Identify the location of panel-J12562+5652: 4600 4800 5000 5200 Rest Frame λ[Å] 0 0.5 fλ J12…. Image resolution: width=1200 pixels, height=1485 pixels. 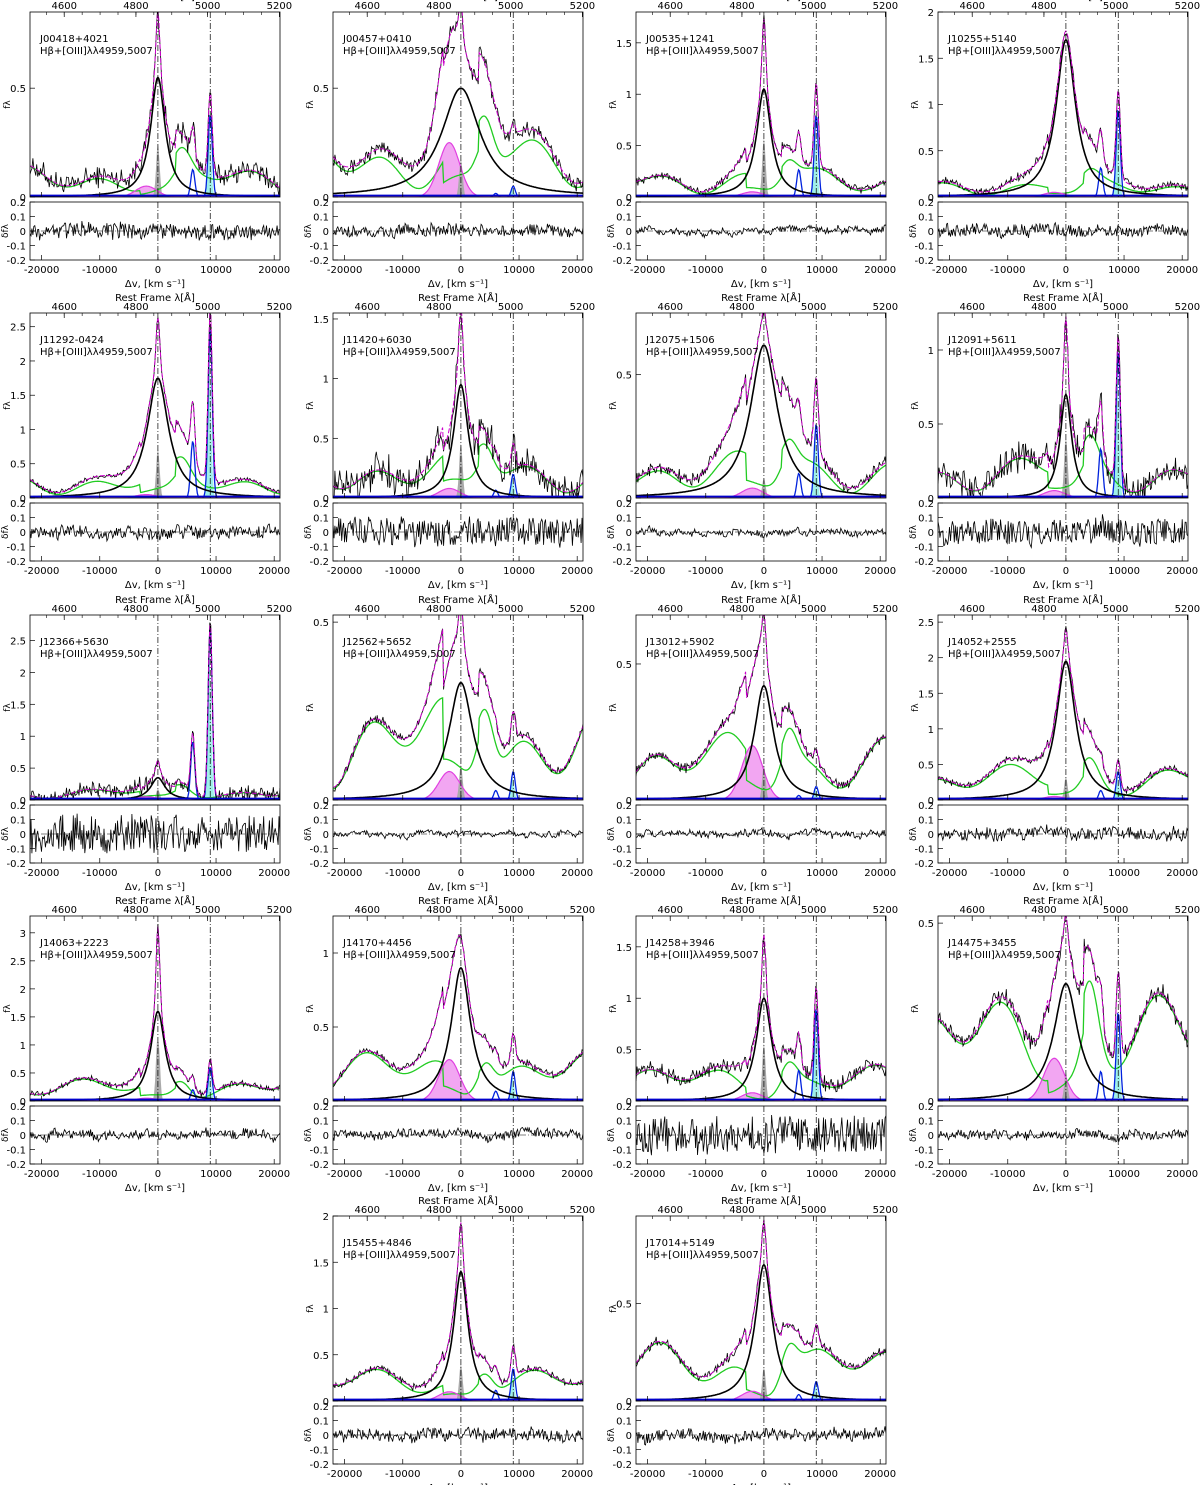
(449, 743).